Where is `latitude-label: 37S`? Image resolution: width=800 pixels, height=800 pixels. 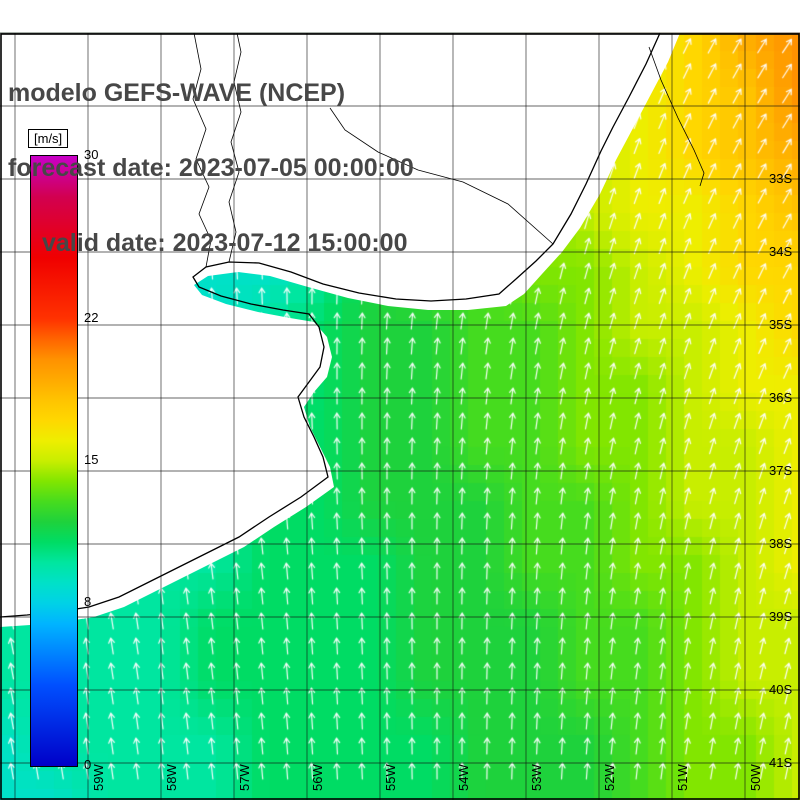
latitude-label: 37S is located at coordinates (781, 470).